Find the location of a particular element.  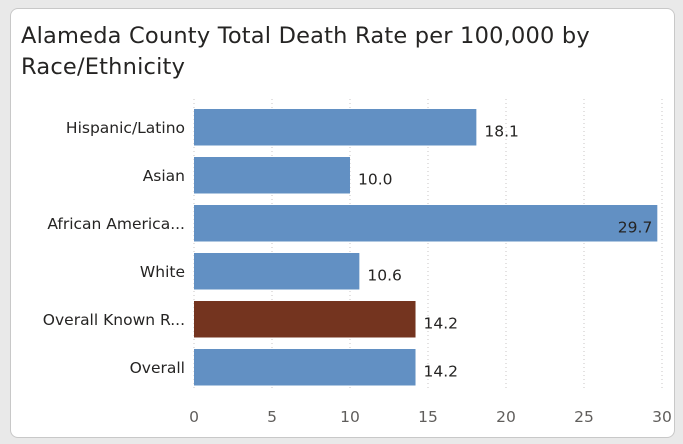

x-tick-label: 20 is located at coordinates (506, 417).